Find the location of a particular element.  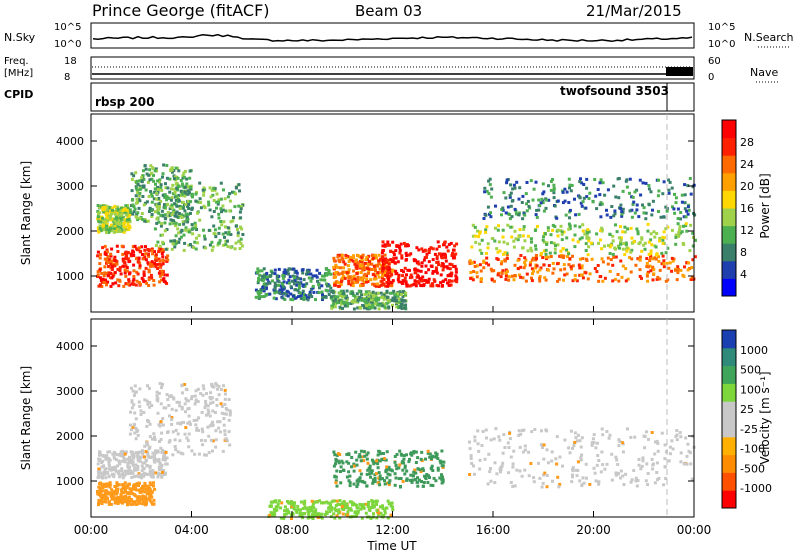

power-cell-2030 is located at coordinates (431, 286).